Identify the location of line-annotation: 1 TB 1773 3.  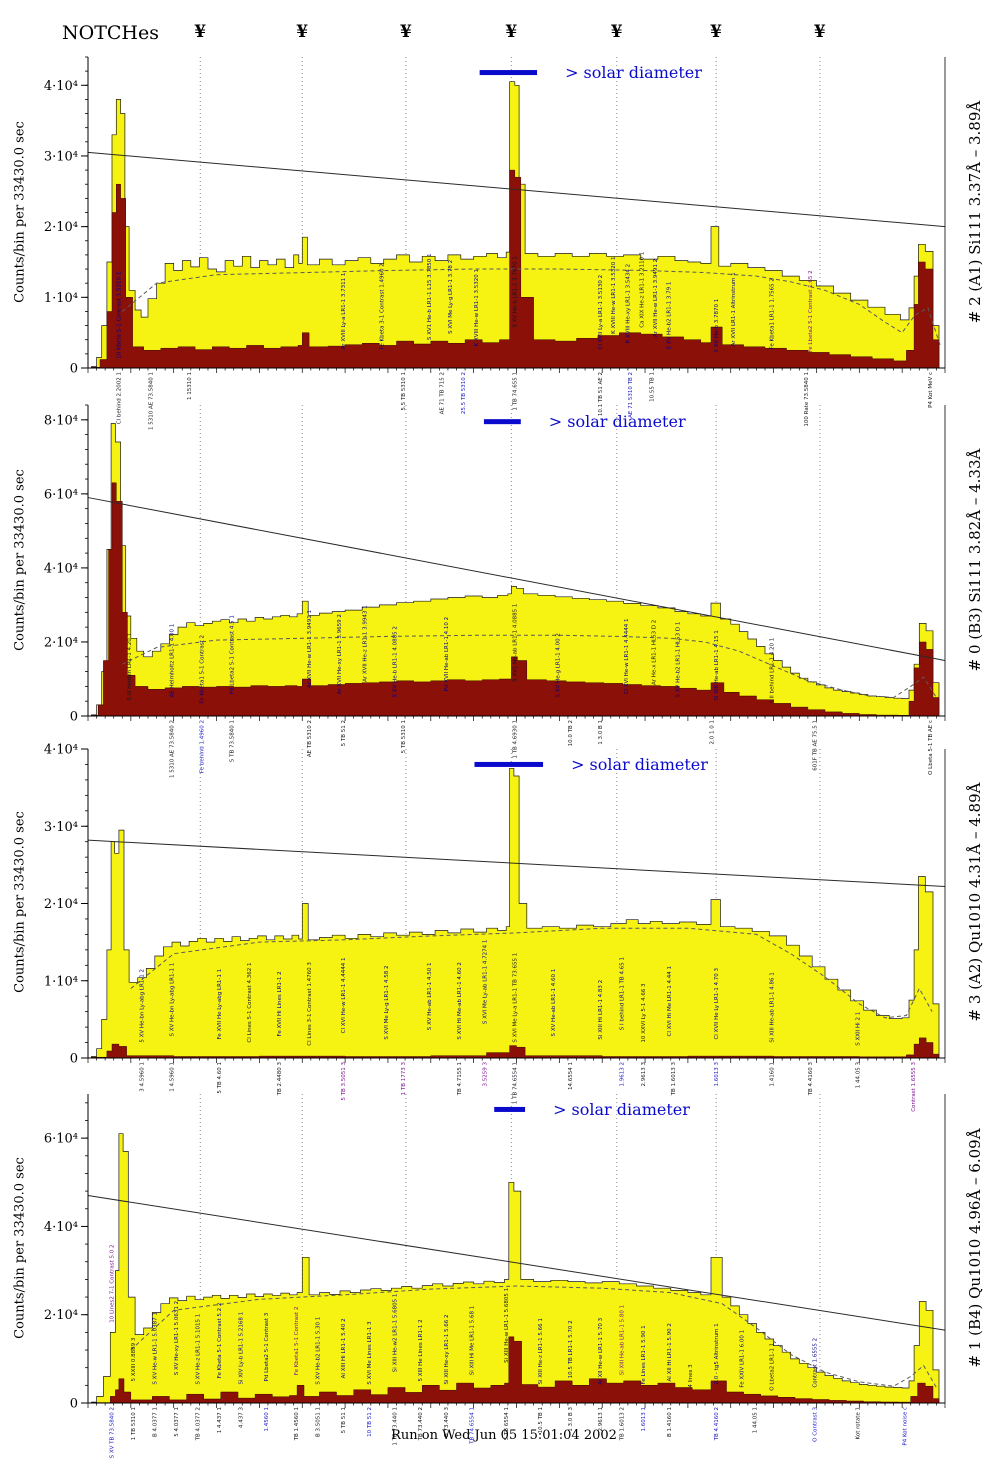
(404, 1079).